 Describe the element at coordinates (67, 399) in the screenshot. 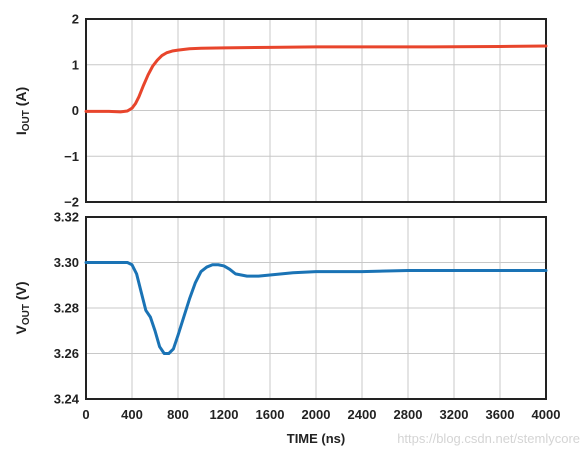

I see `y-tick-label: 3.24` at that location.